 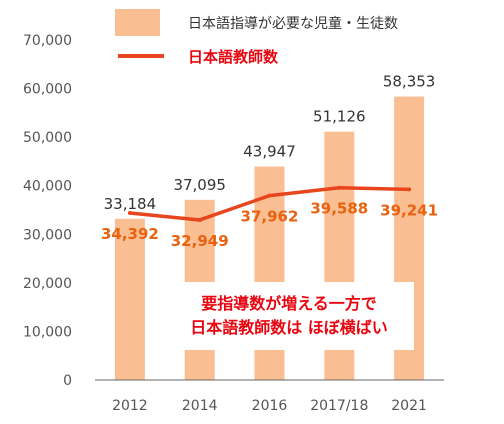 What do you see at coordinates (289, 316) in the screenshot?
I see `annotation-callout: 要指導数が増える一方で 日本語教師数は ほぼ横ばい` at bounding box center [289, 316].